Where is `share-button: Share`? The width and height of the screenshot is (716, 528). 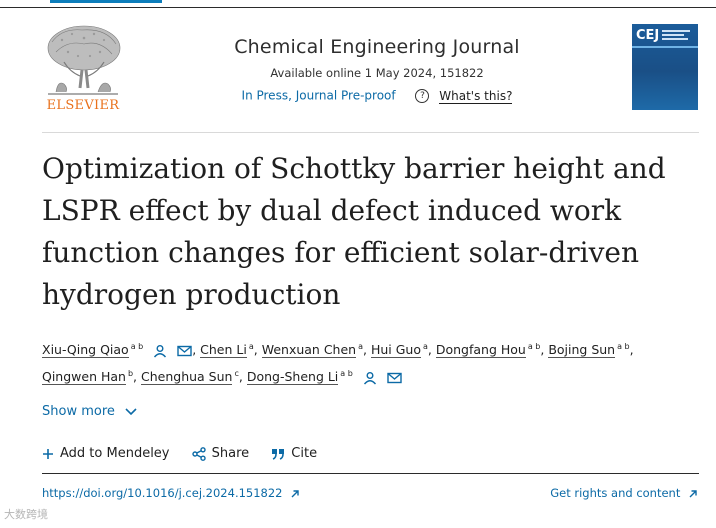 share-button: Share is located at coordinates (220, 453).